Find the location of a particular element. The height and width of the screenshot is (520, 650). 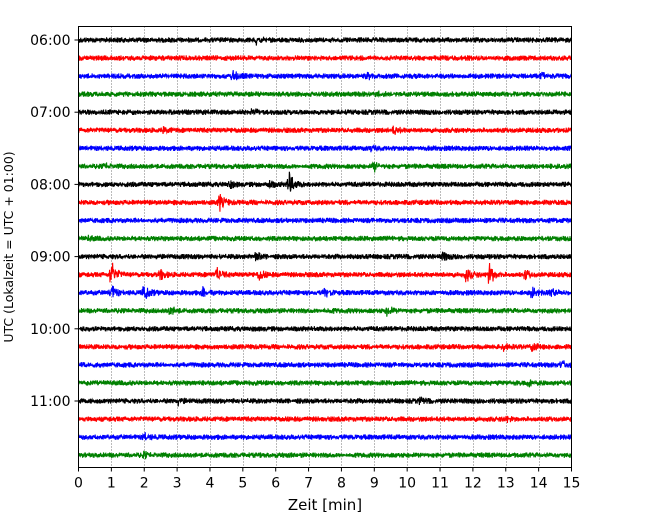

x-tick-label-15: 15 is located at coordinates (572, 484).